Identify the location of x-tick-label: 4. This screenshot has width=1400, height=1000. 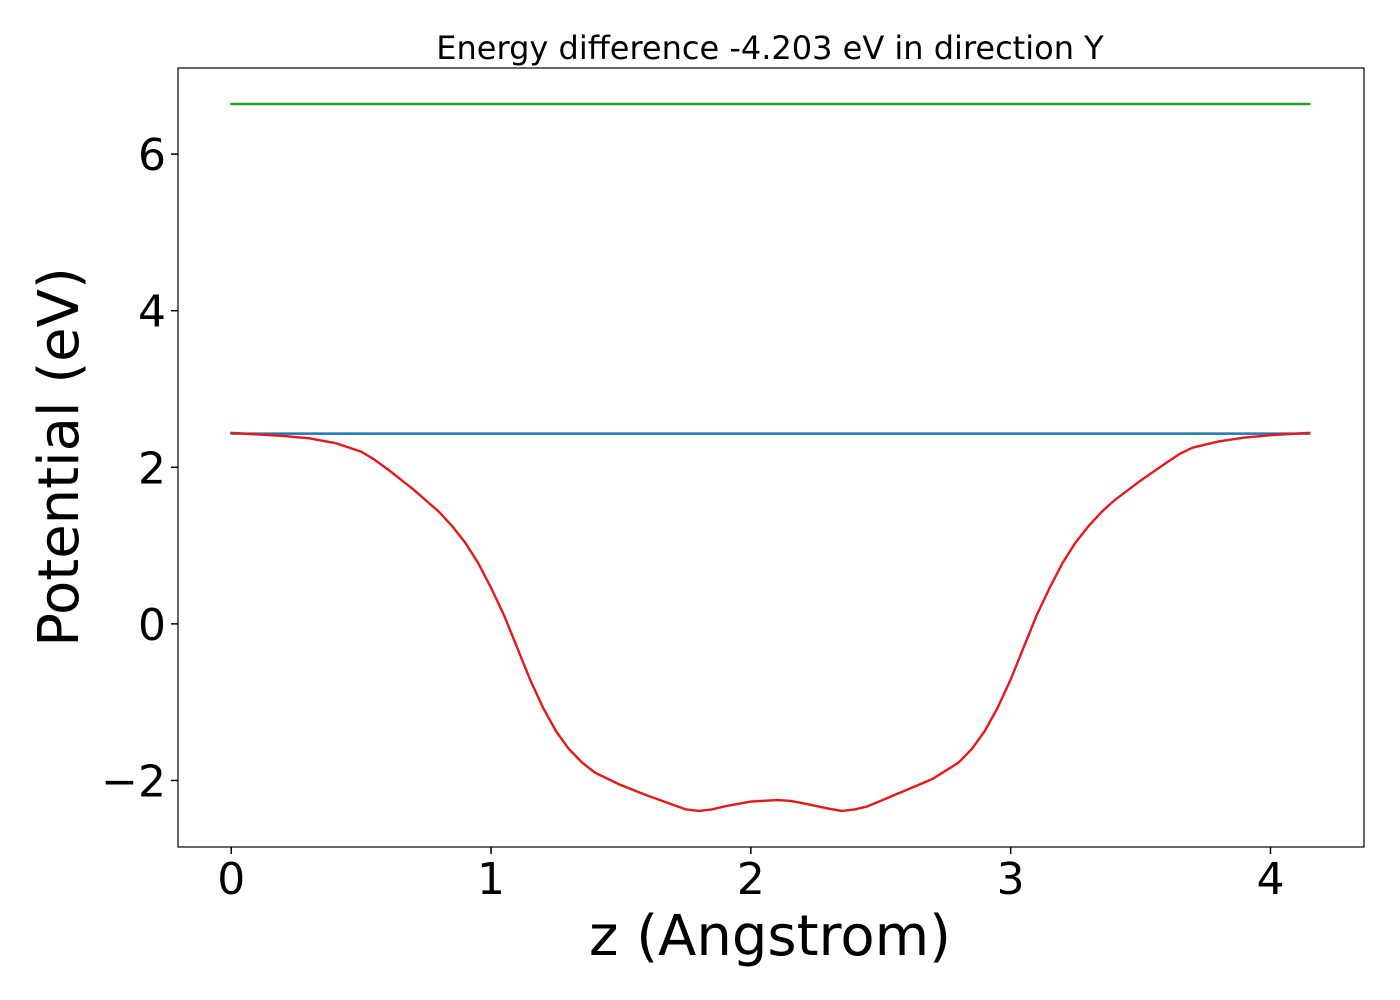
(1270, 879).